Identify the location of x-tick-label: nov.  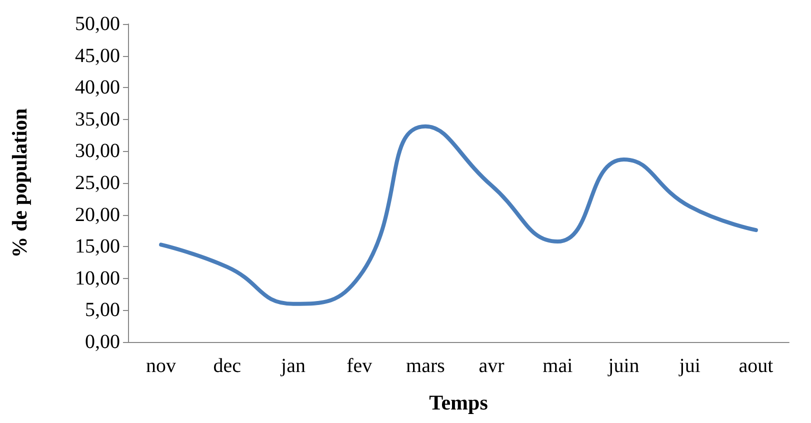
(161, 366).